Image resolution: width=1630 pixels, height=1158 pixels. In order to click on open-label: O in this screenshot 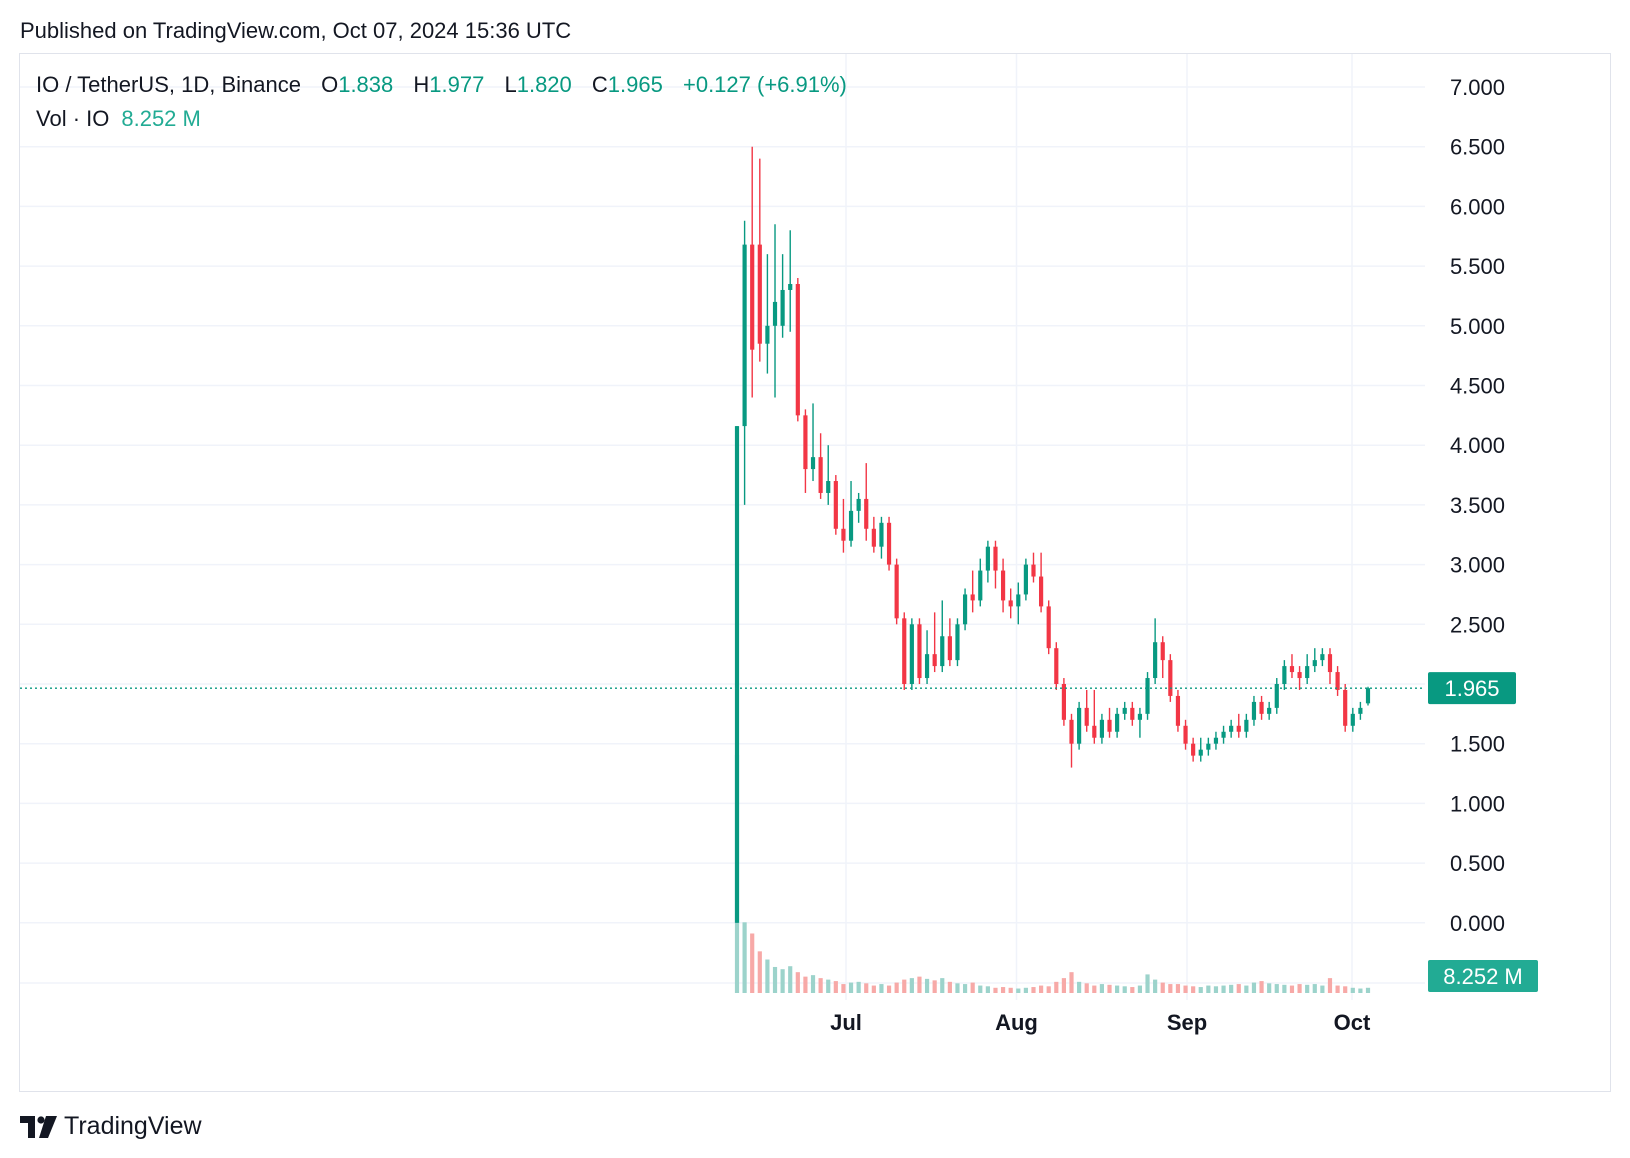, I will do `click(330, 84)`.